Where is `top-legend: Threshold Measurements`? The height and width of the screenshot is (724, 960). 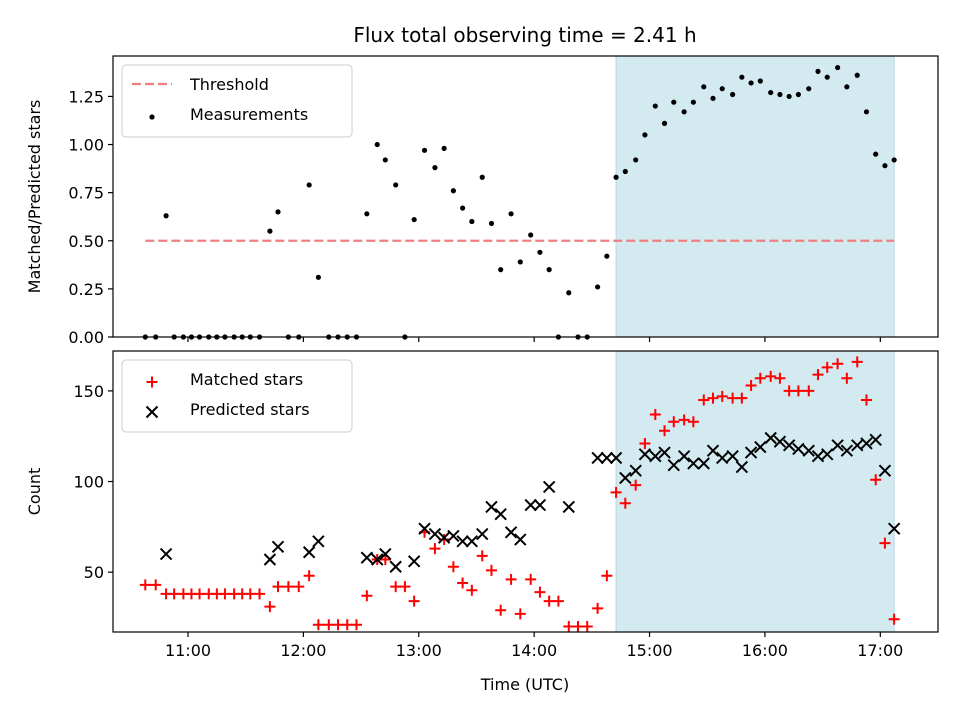
top-legend: Threshold Measurements is located at coordinates (237, 101).